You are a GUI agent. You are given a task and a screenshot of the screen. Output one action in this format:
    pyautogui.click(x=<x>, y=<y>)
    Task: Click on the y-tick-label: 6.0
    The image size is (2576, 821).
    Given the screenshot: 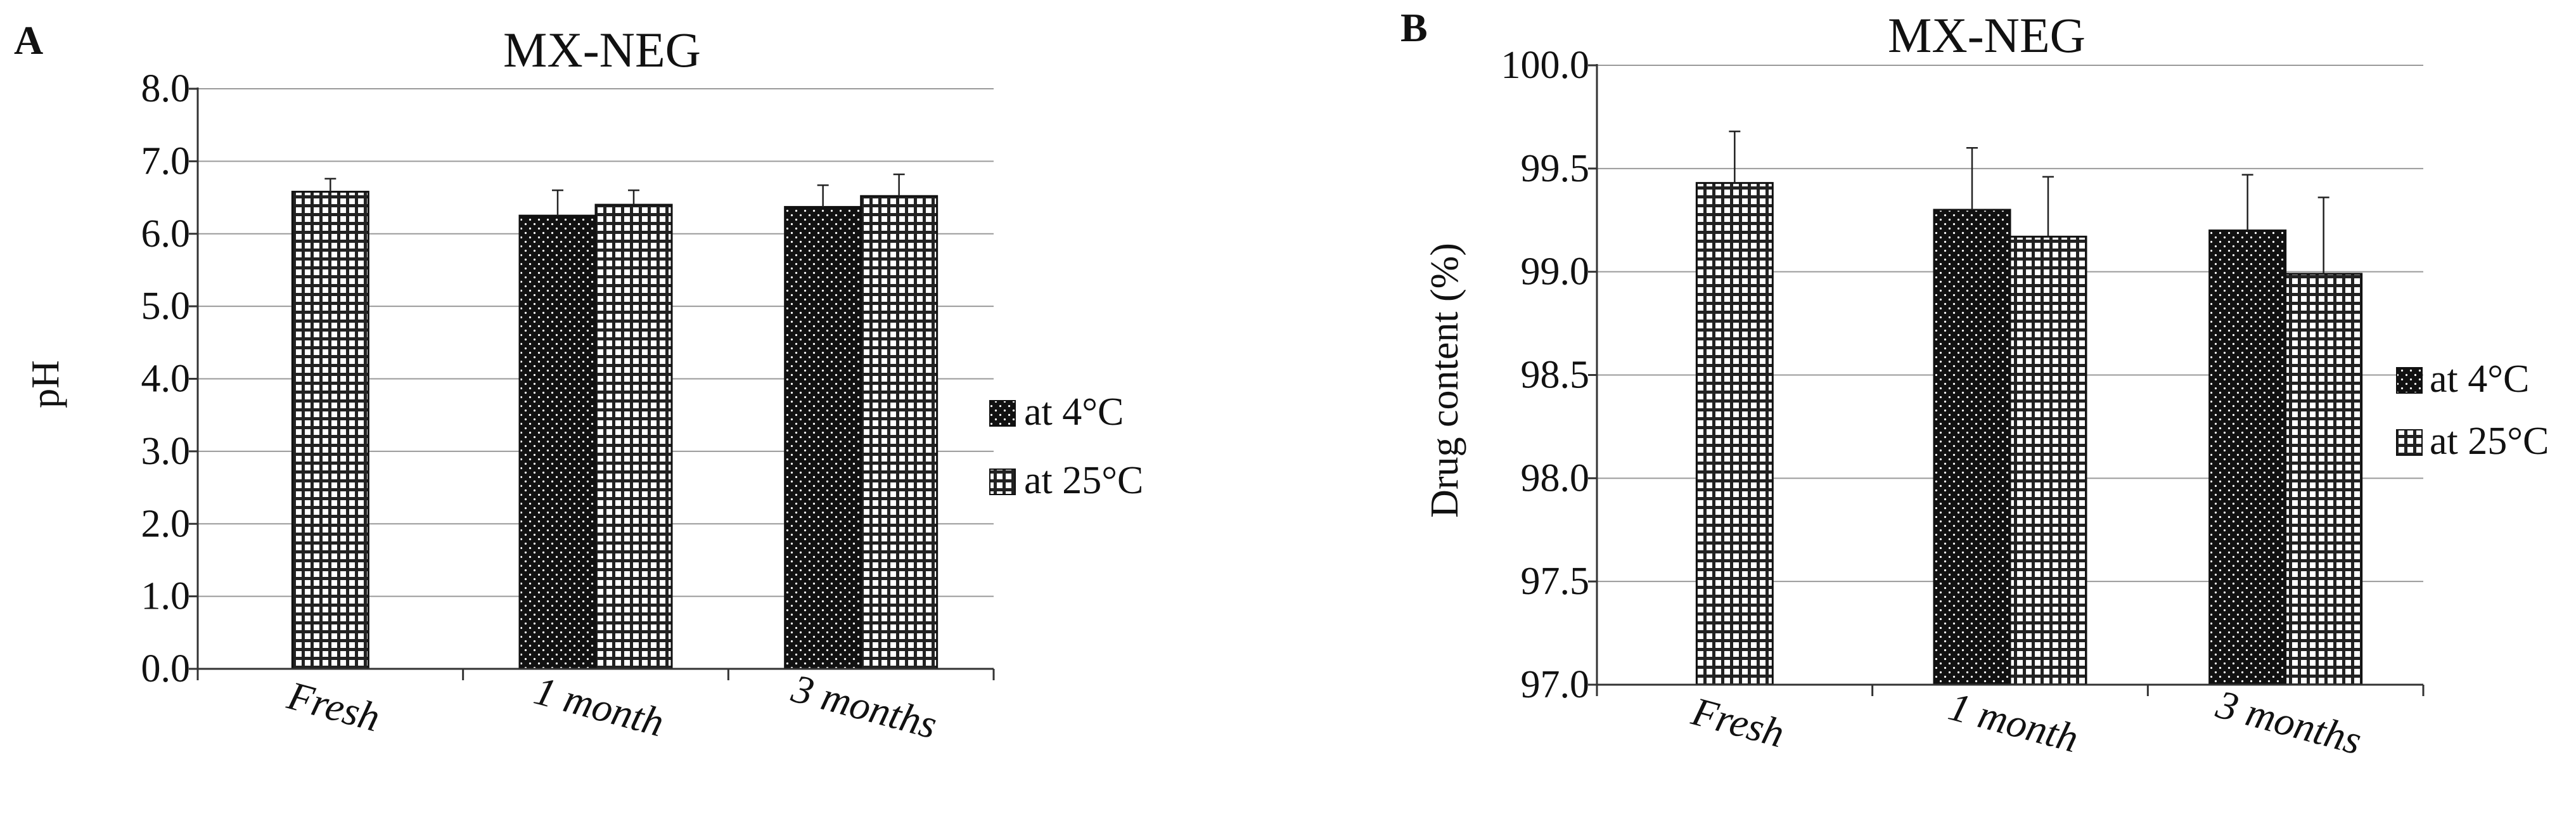 What is the action you would take?
    pyautogui.click(x=166, y=234)
    